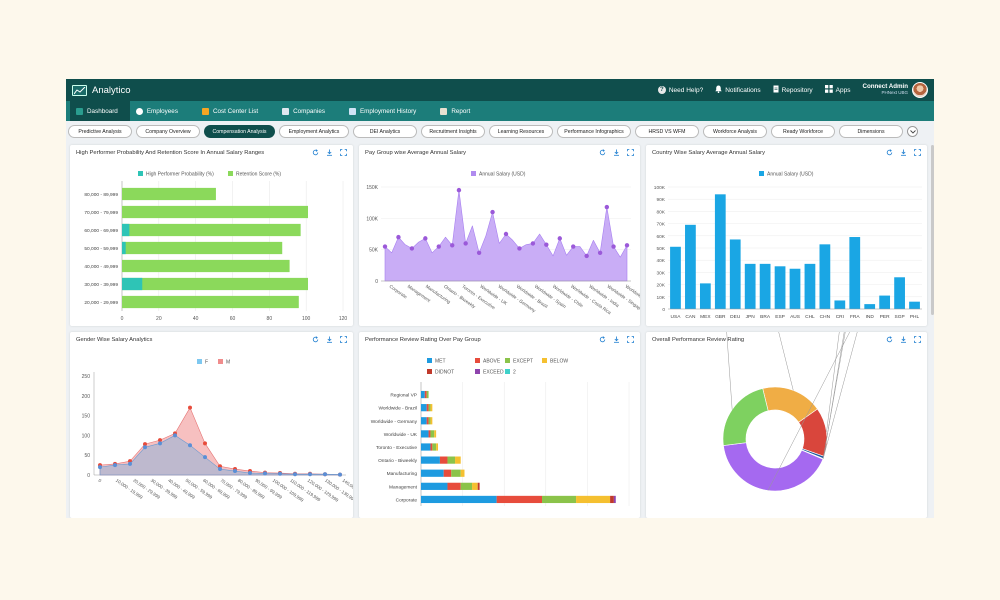 The width and height of the screenshot is (1000, 600). I want to click on x-tick-label: CHL, so click(810, 317).